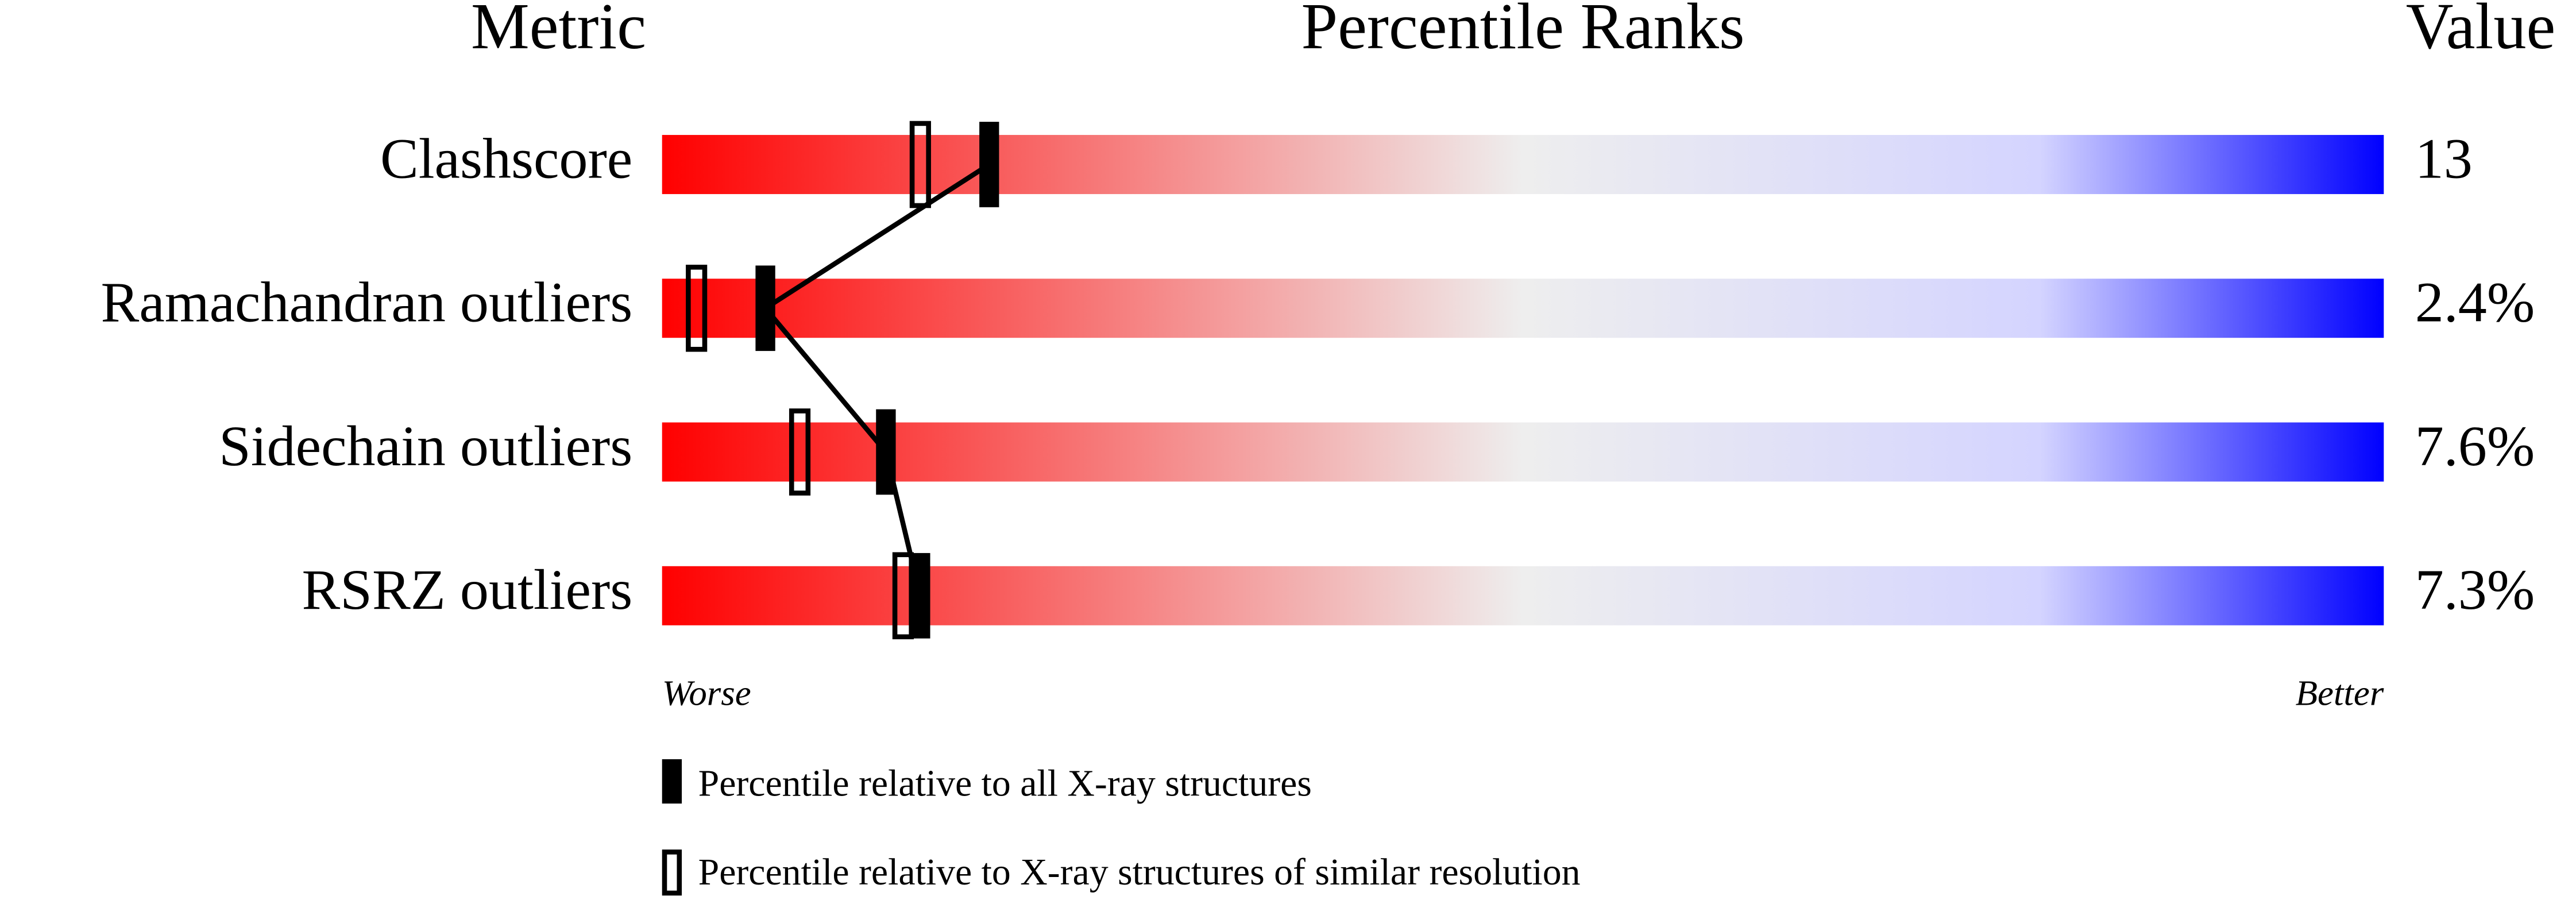  I want to click on legend-swatch-all, so click(672, 781).